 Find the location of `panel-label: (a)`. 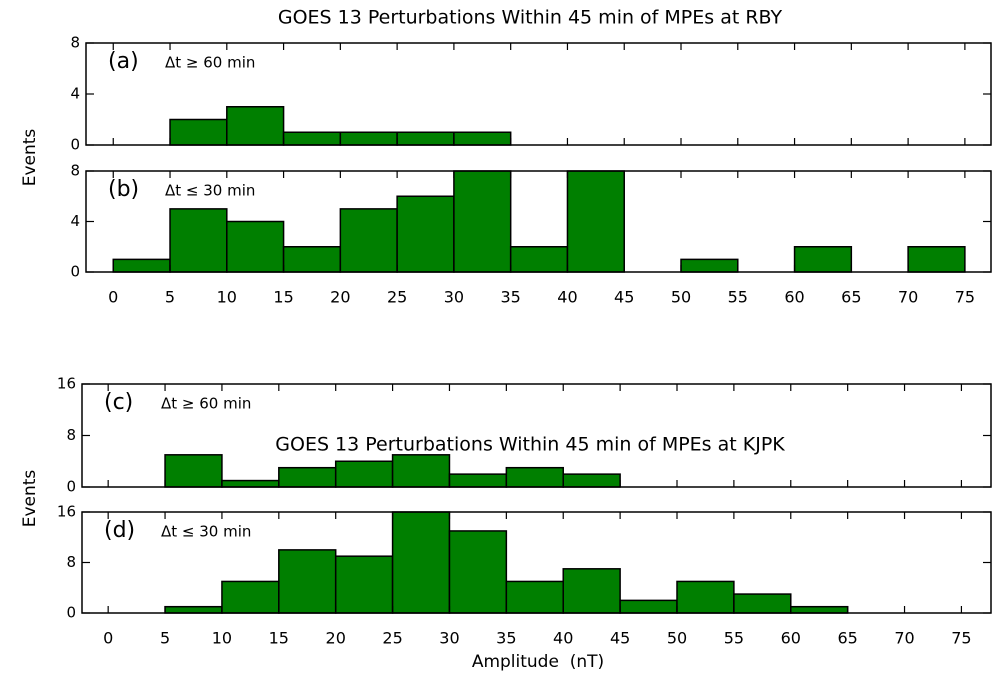

panel-label: (a) is located at coordinates (123, 61).